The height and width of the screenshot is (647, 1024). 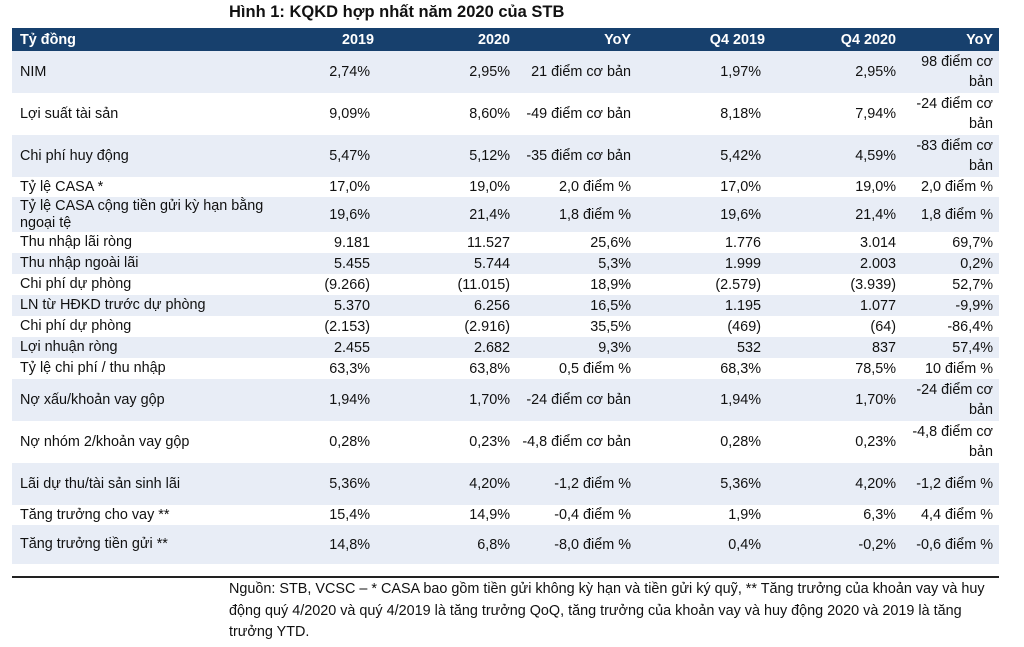 I want to click on table-cell: -0,4 điểm %, so click(x=576, y=515).